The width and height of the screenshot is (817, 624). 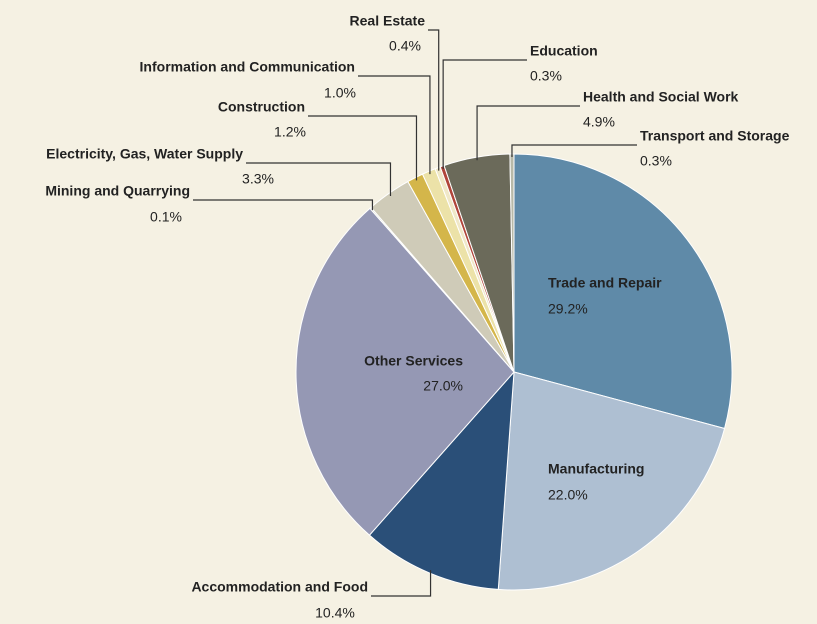 I want to click on slice-label: Other Services, so click(x=413, y=361).